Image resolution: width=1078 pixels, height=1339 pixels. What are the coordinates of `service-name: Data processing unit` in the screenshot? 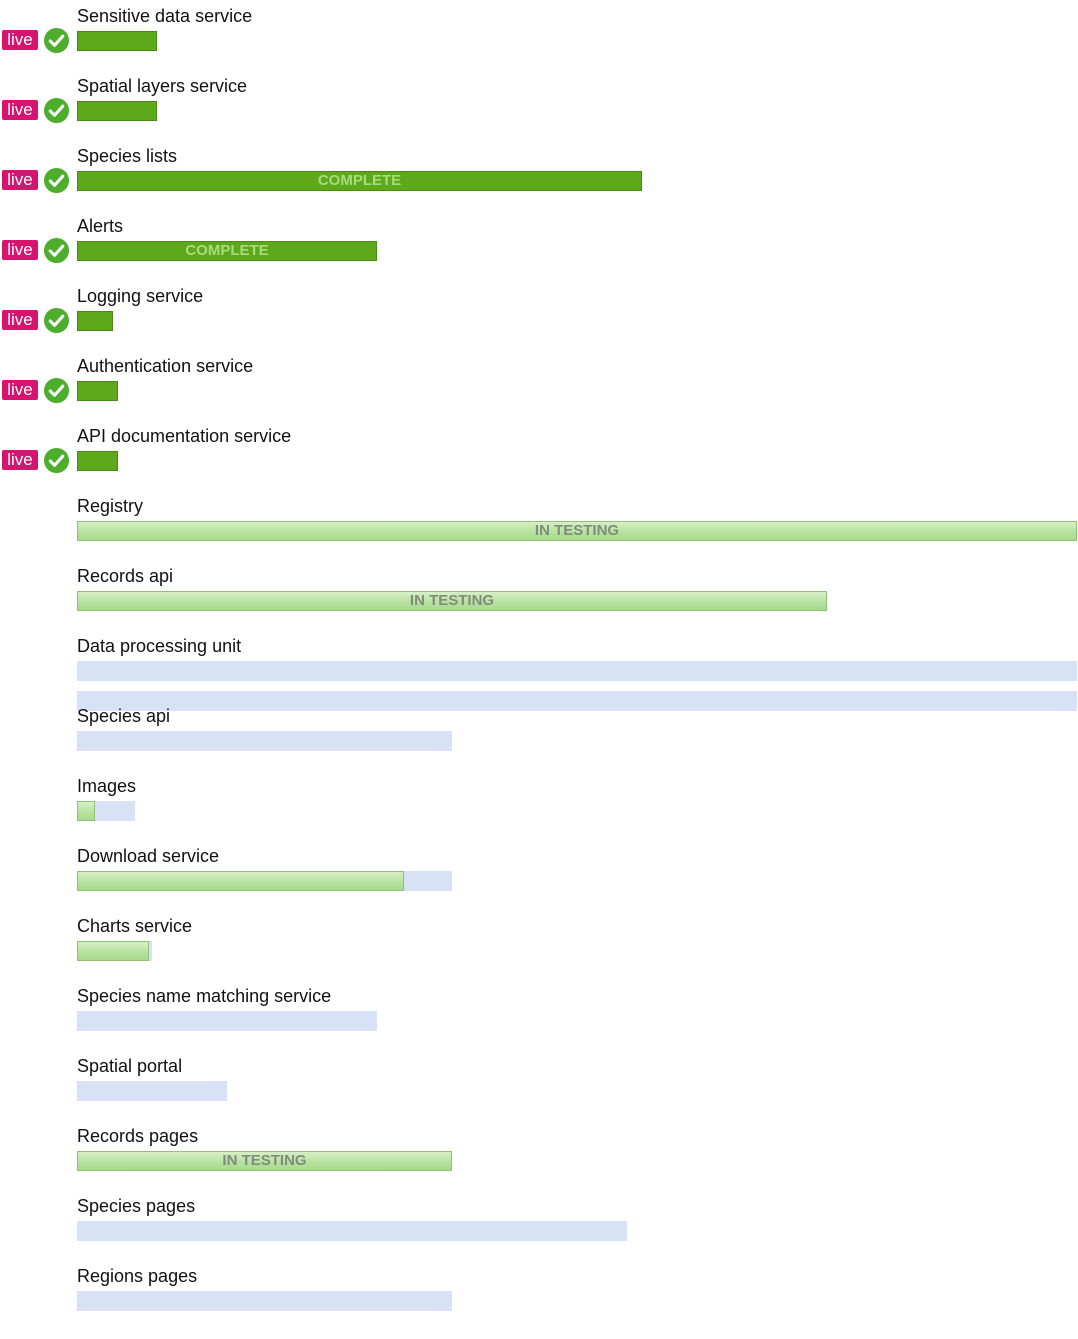 It's located at (159, 646).